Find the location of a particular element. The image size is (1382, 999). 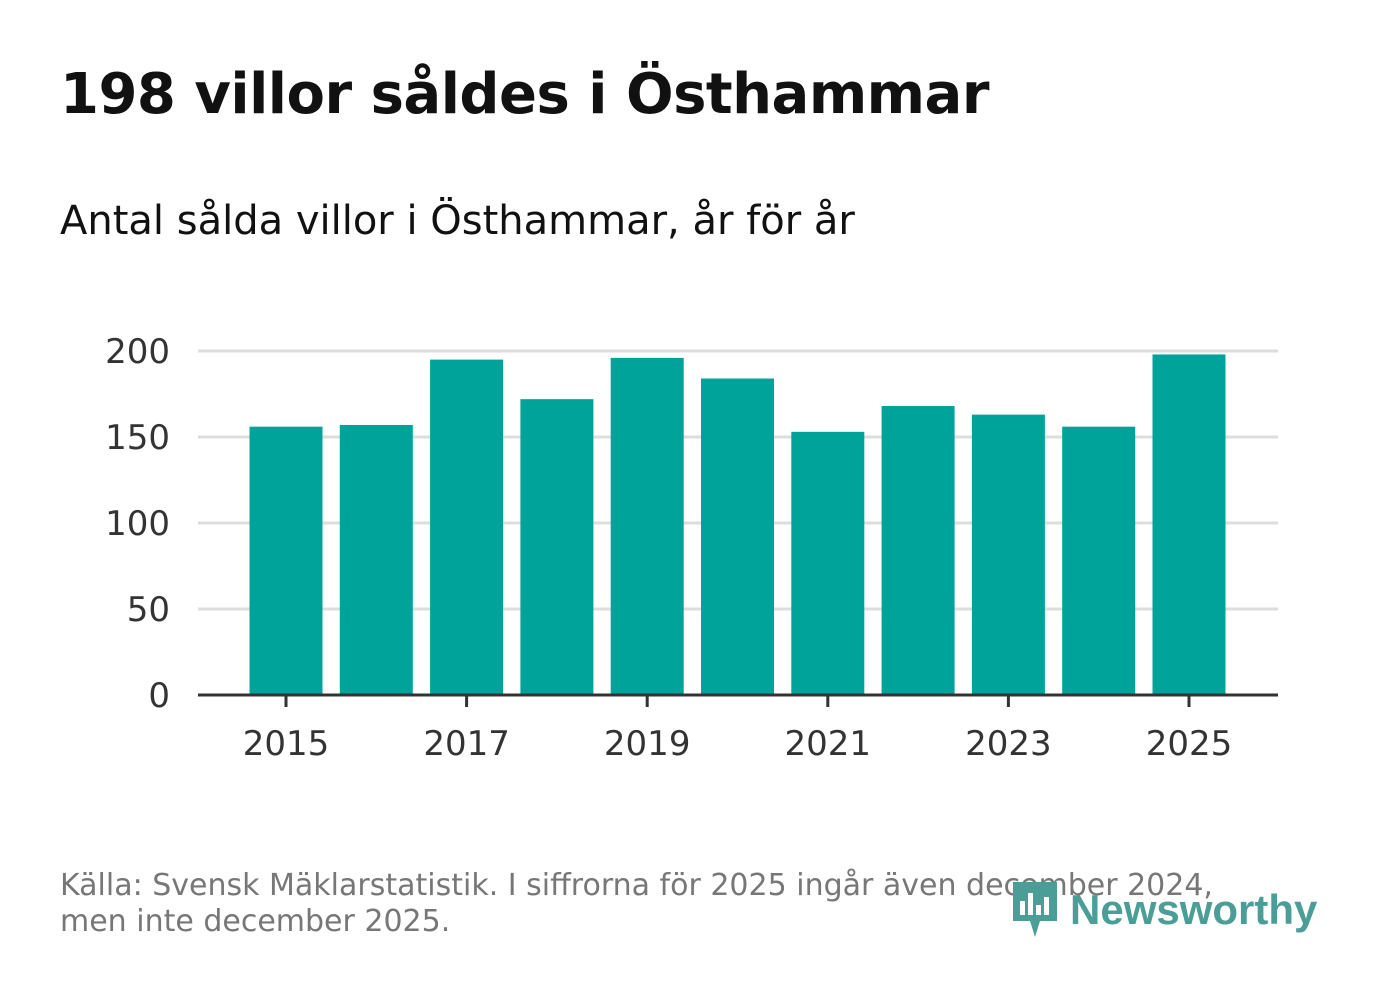

y-axis-labels: 0 50 100 150 200 is located at coordinates (137, 524).